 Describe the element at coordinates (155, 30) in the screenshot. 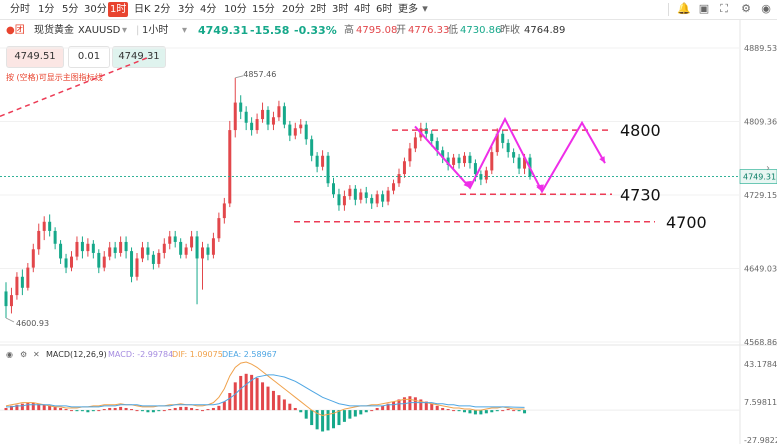

I see `period-select: 1小时` at that location.